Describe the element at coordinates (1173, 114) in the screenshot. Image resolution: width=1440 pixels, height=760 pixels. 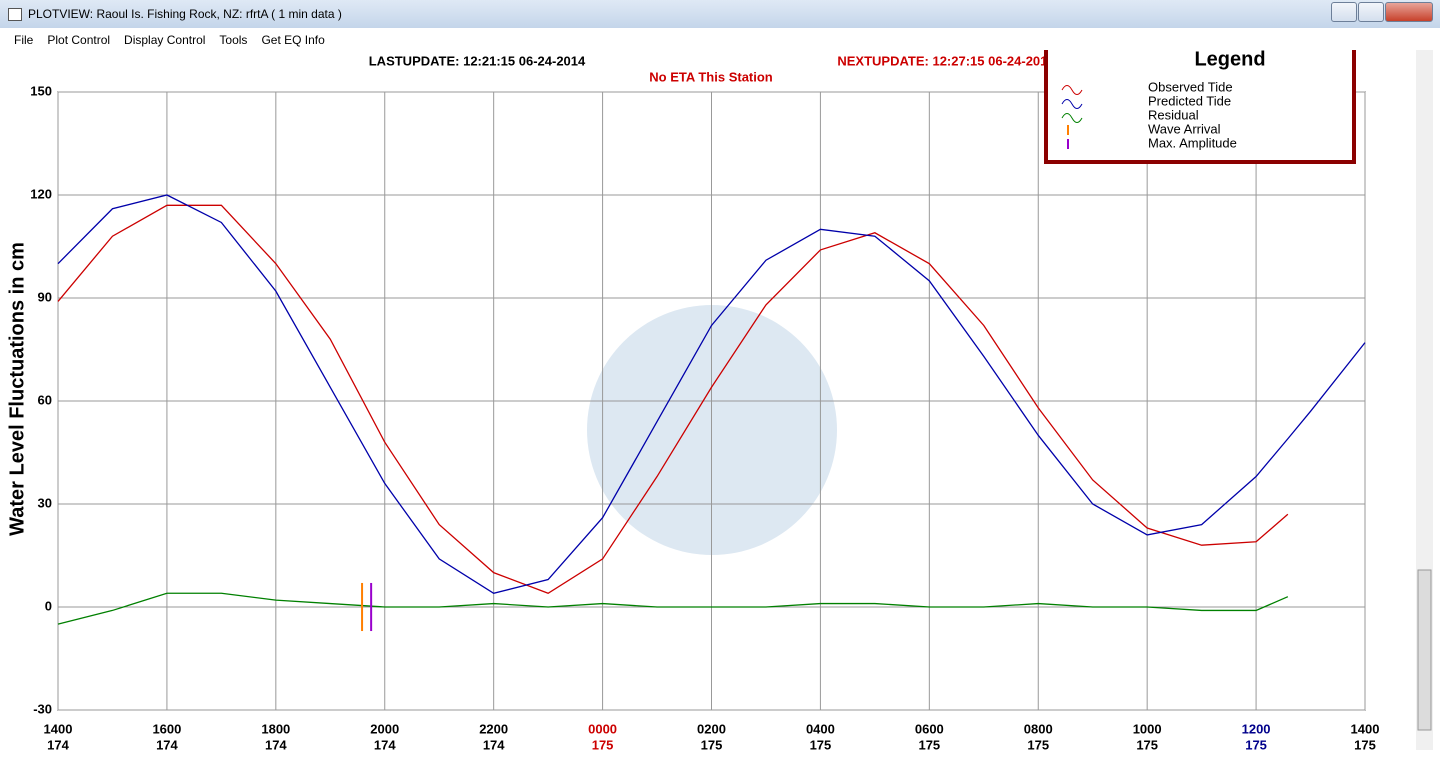
I see `legend-label: Residual` at that location.